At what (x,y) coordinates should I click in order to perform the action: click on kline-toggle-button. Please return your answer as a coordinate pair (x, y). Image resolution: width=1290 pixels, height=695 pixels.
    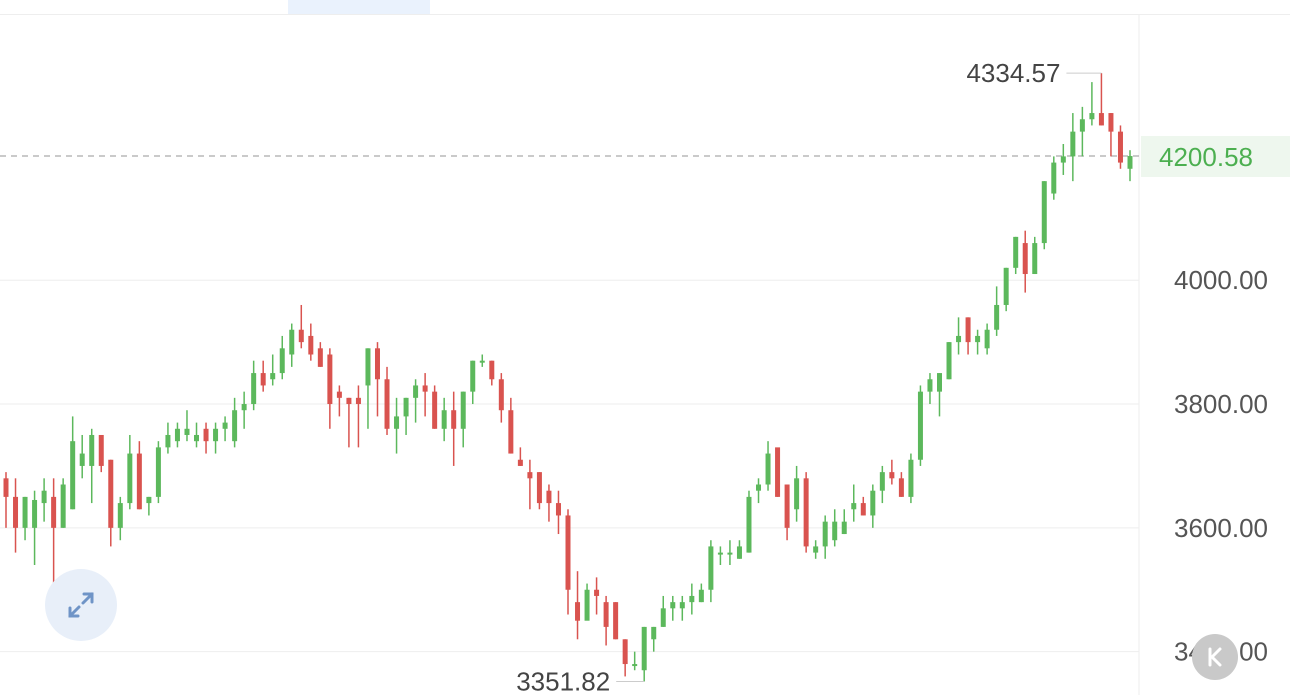
    Looking at the image, I should click on (1215, 657).